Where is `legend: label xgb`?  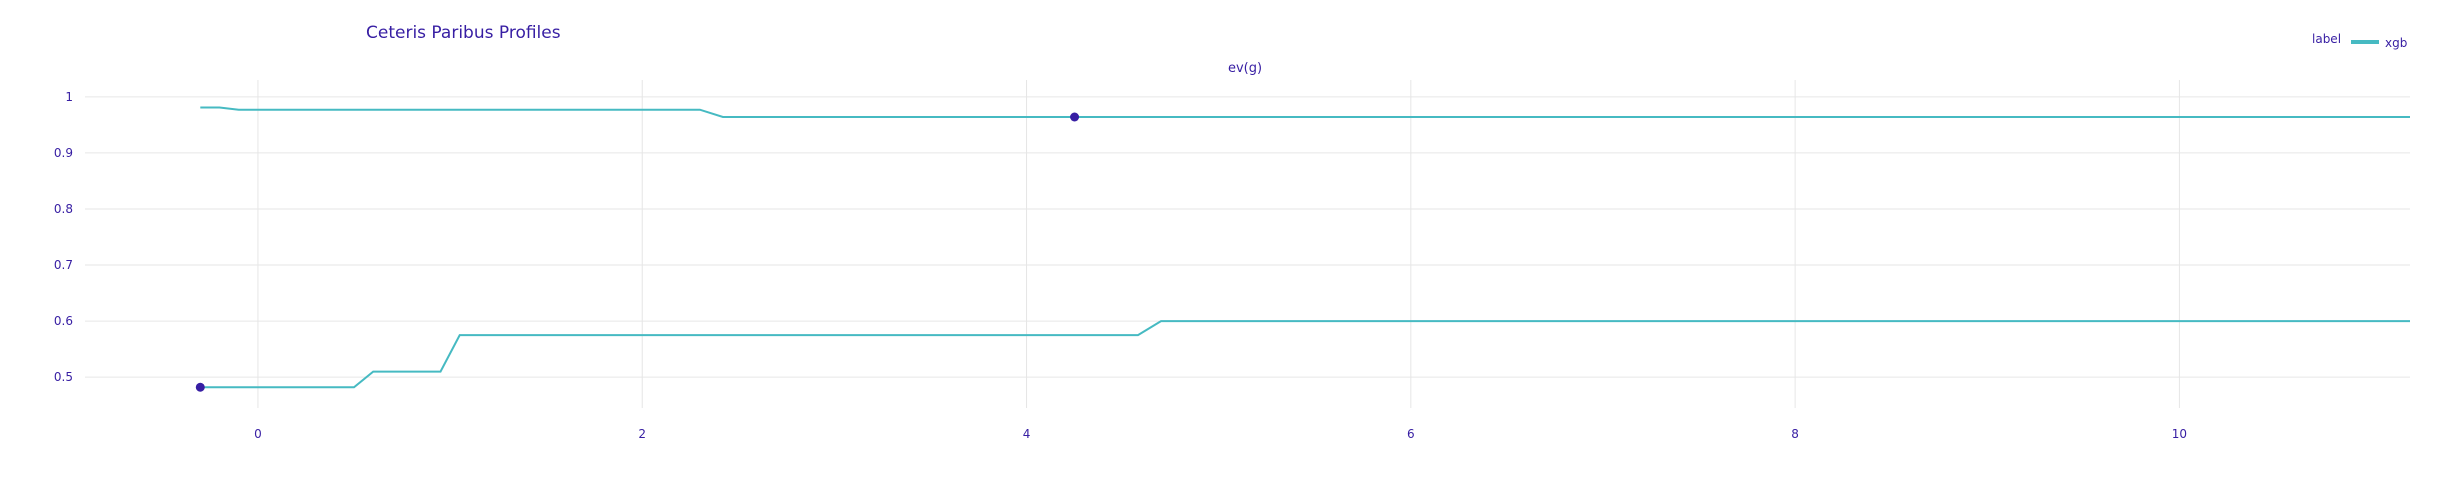 legend: label xgb is located at coordinates (2359, 41).